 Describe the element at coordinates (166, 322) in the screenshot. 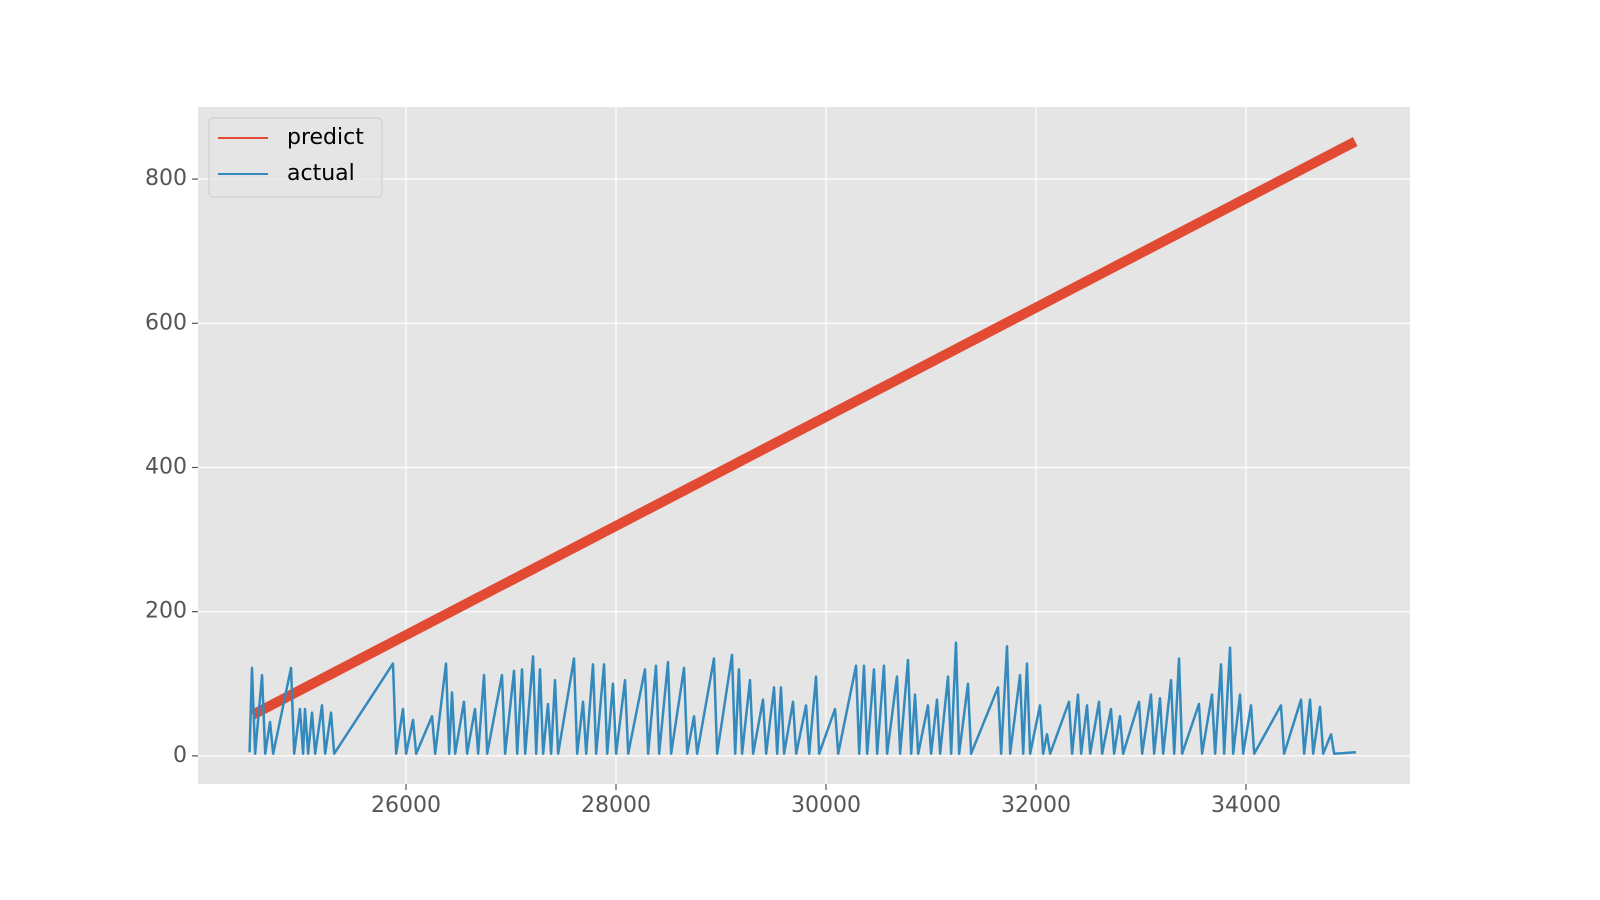

I see `y-tick-label: 600` at that location.